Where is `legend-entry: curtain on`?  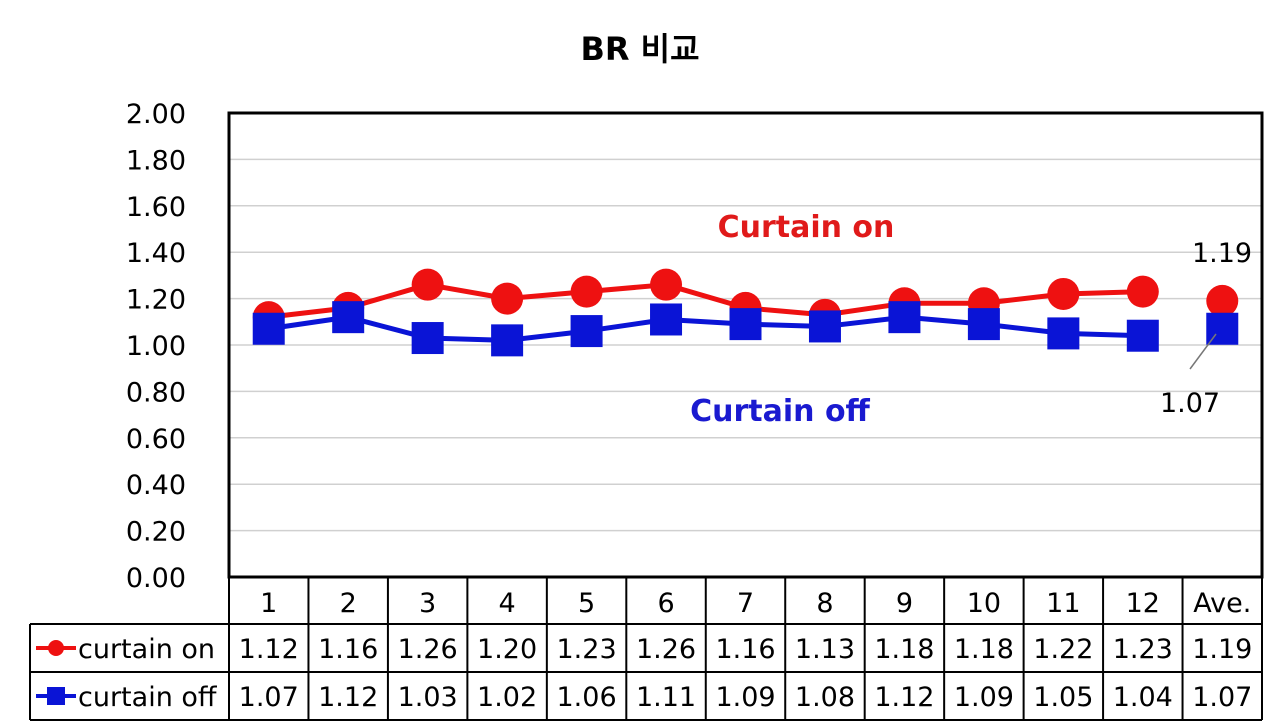
legend-entry: curtain on is located at coordinates (146, 649).